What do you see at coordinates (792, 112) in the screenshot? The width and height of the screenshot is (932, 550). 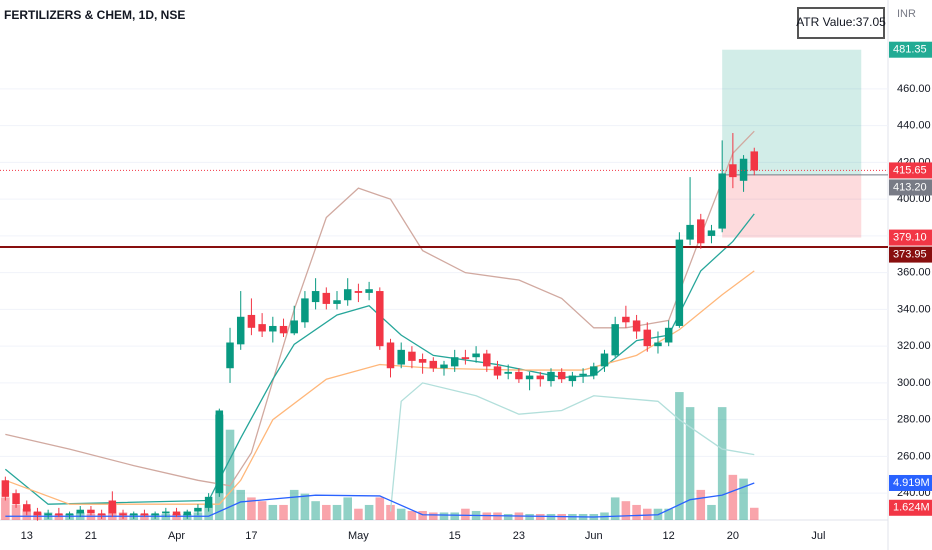 I see `target-zone` at bounding box center [792, 112].